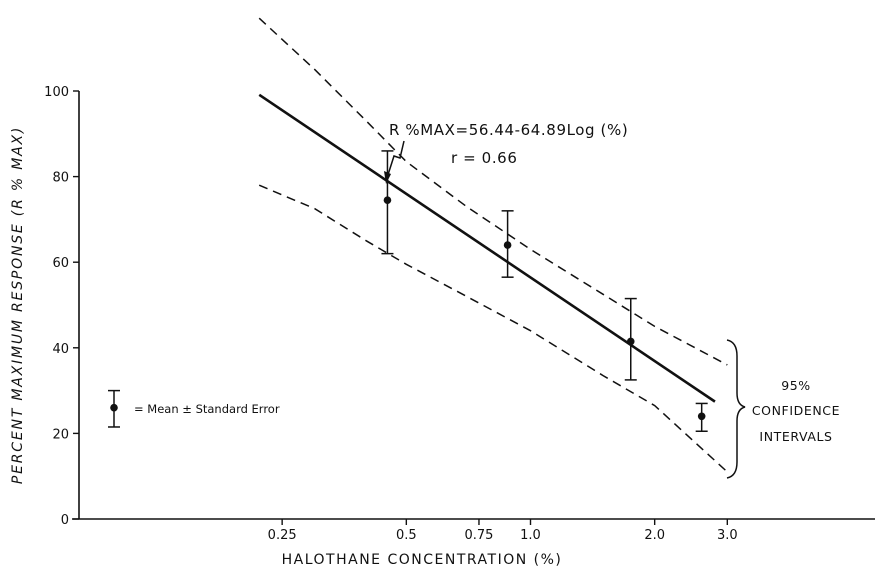 This screenshot has width=875, height=571. What do you see at coordinates (484, 158) in the screenshot?
I see `correlation-label: r = 0.66` at bounding box center [484, 158].